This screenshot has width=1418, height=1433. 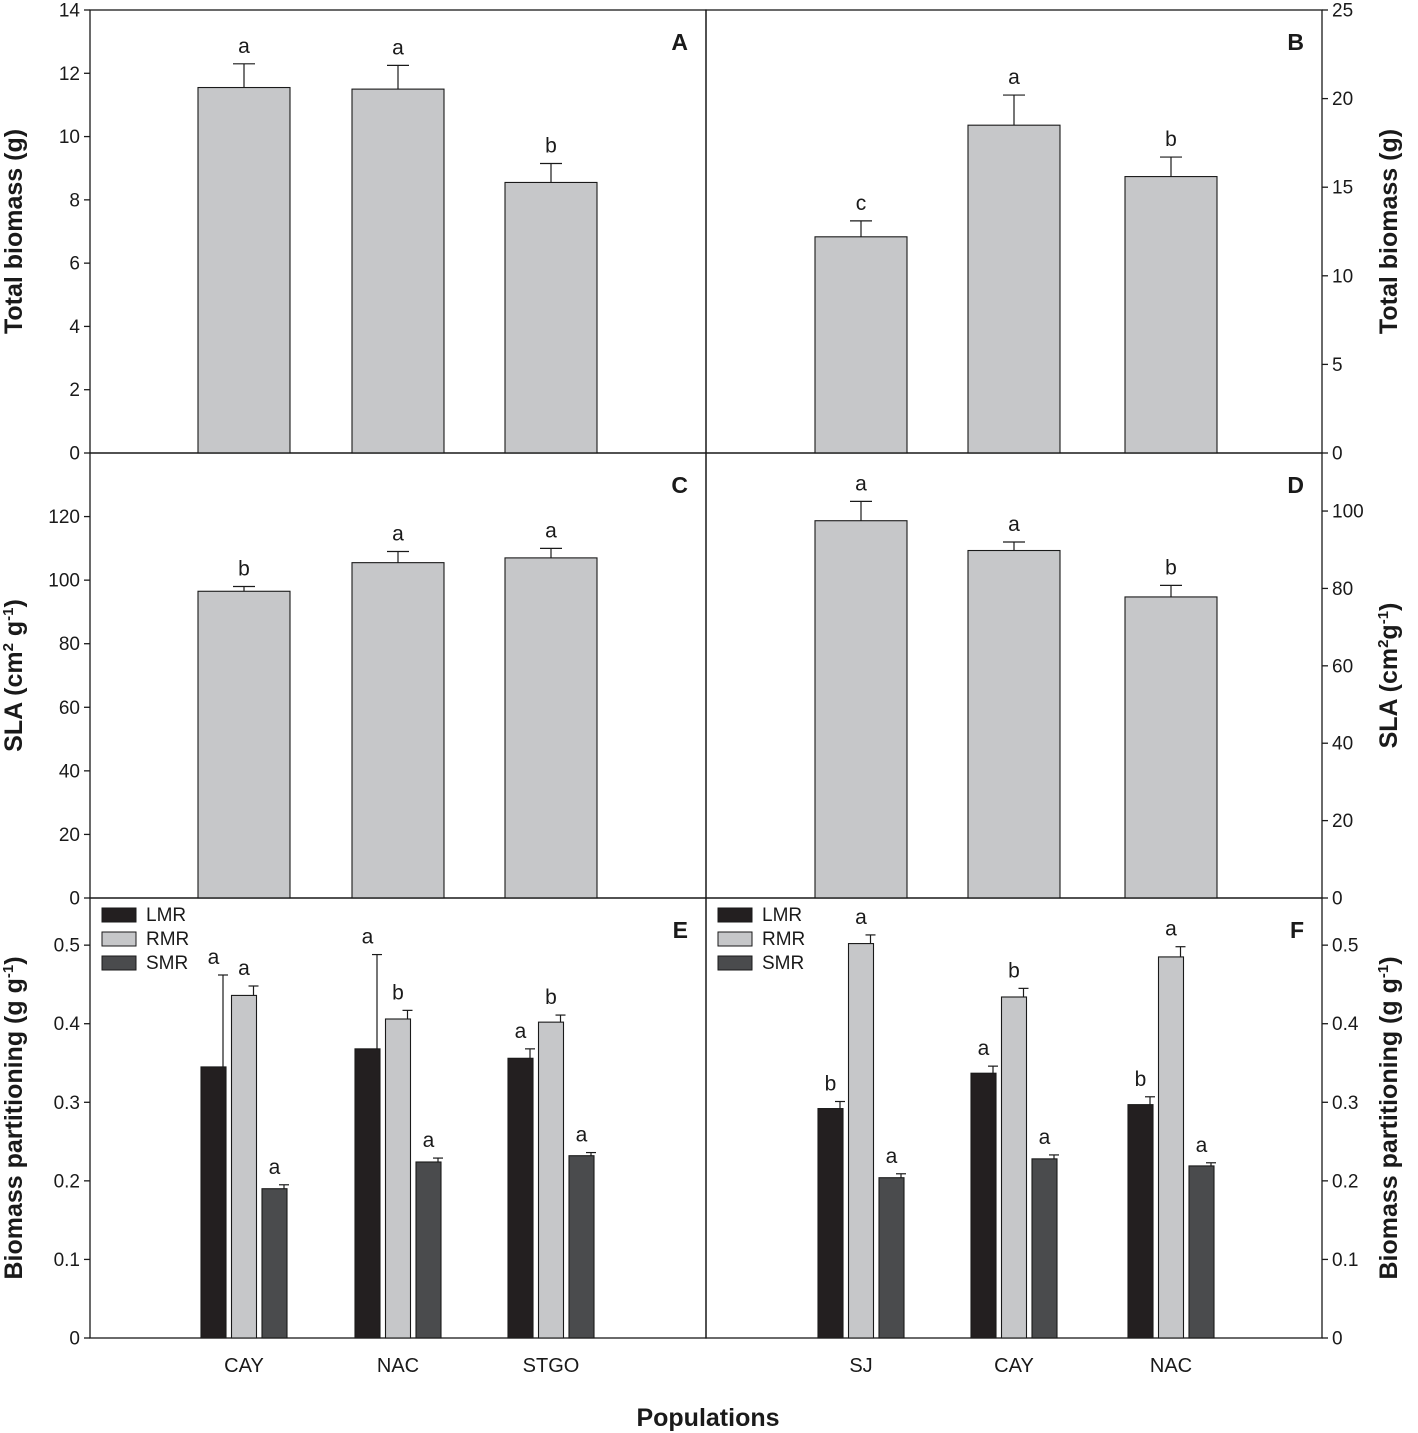 I want to click on y-tick-label: 60, so click(x=69, y=708).